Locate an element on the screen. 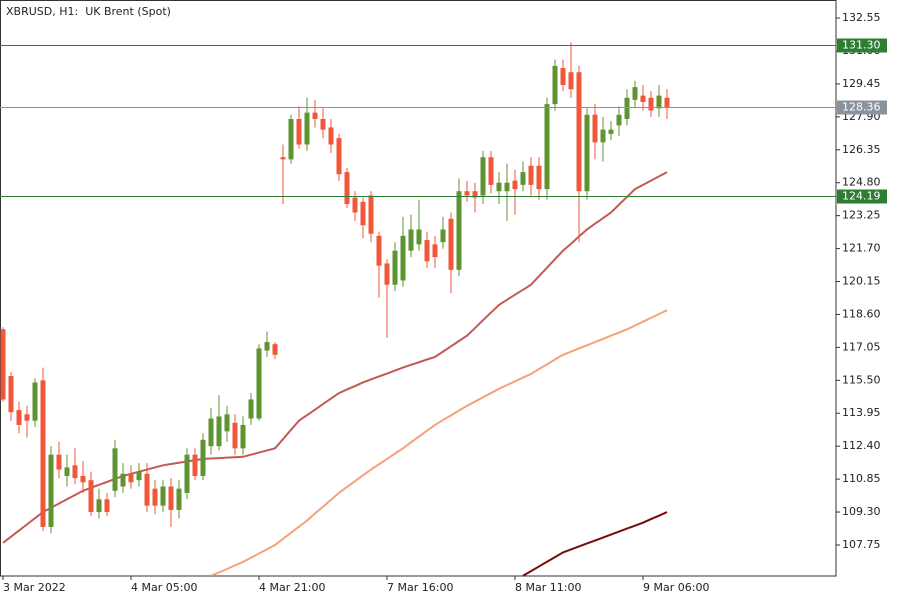 Image resolution: width=900 pixels, height=600 pixels. y-tick-label: 107.75 is located at coordinates (861, 544).